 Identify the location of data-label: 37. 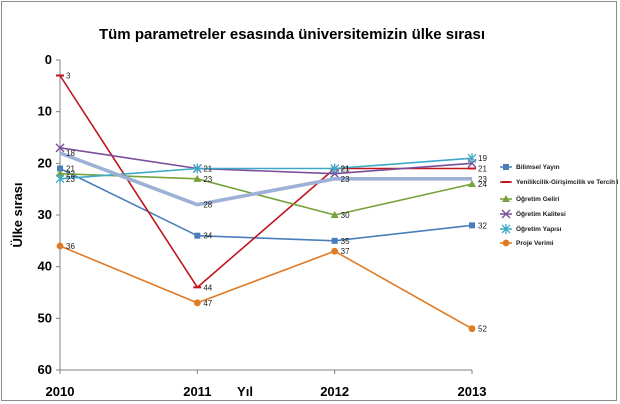
(345, 251).